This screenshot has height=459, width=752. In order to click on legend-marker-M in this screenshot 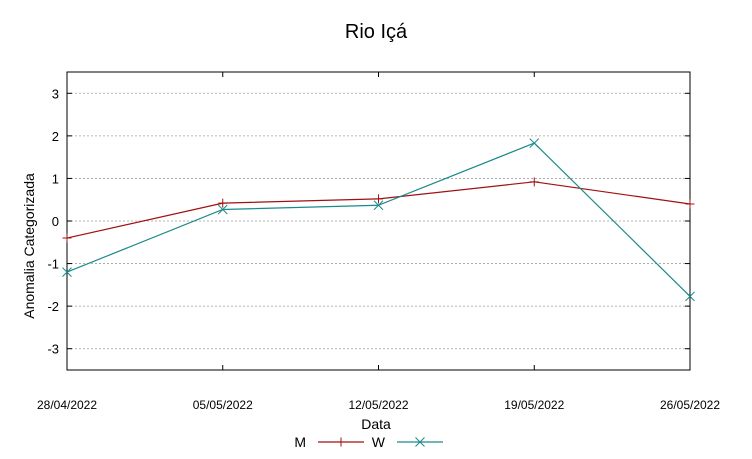, I will do `click(341, 442)`.